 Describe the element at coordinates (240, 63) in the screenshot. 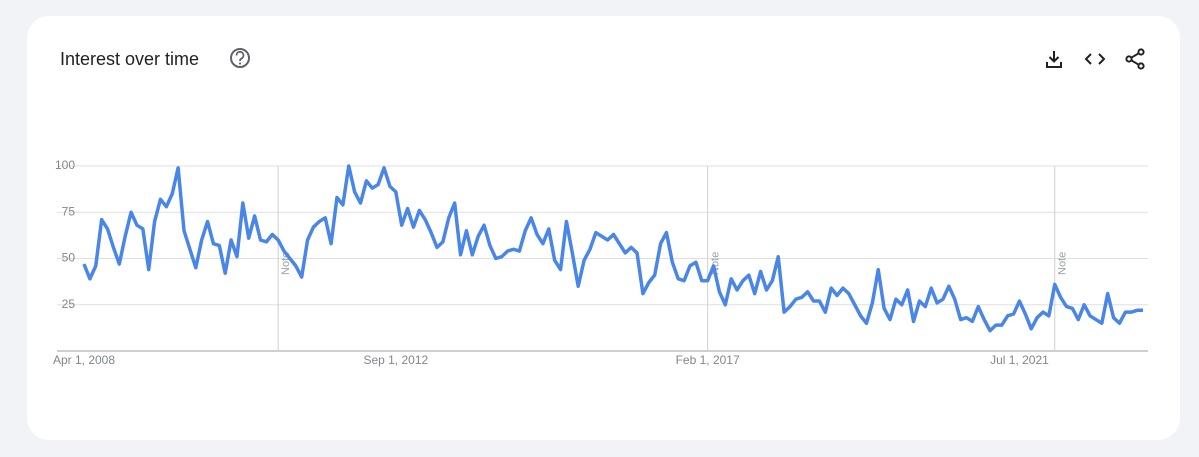

I see `help-dot` at that location.